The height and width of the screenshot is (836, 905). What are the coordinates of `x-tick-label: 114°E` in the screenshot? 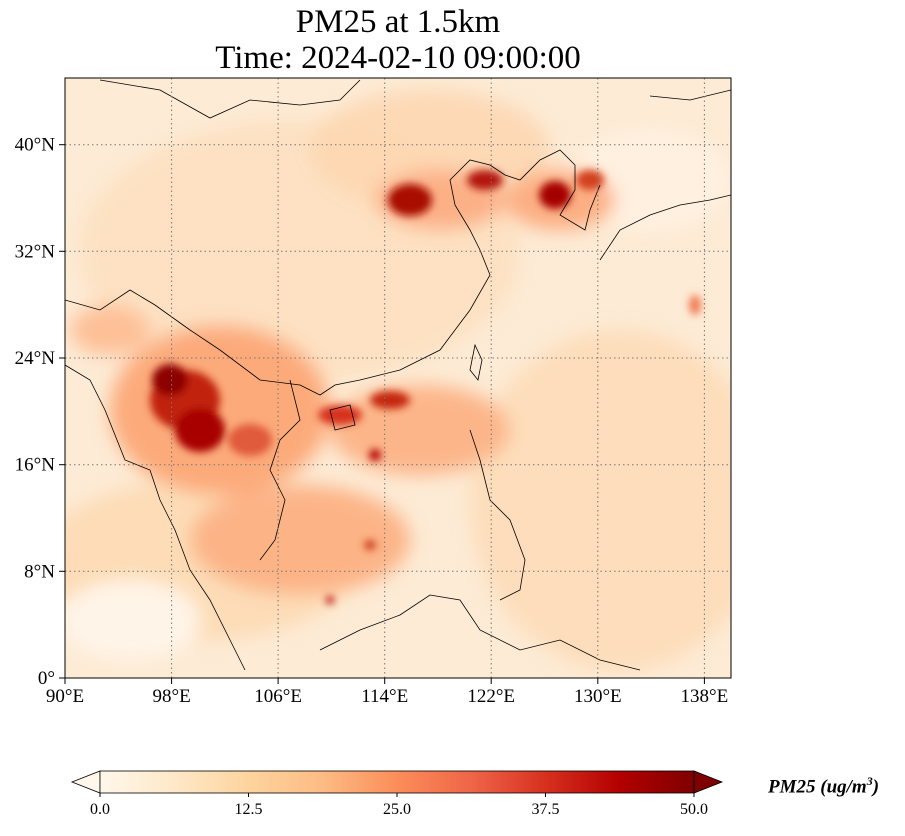 It's located at (384, 696).